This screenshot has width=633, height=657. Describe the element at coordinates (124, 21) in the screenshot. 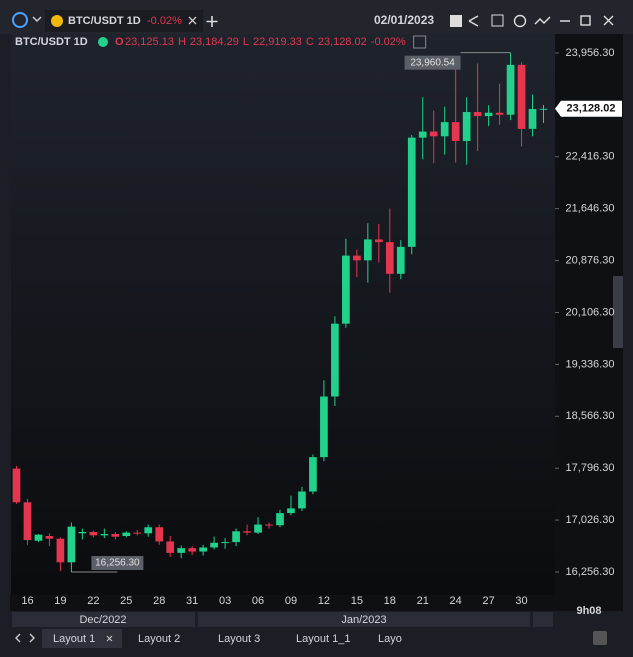

I see `tab` at that location.